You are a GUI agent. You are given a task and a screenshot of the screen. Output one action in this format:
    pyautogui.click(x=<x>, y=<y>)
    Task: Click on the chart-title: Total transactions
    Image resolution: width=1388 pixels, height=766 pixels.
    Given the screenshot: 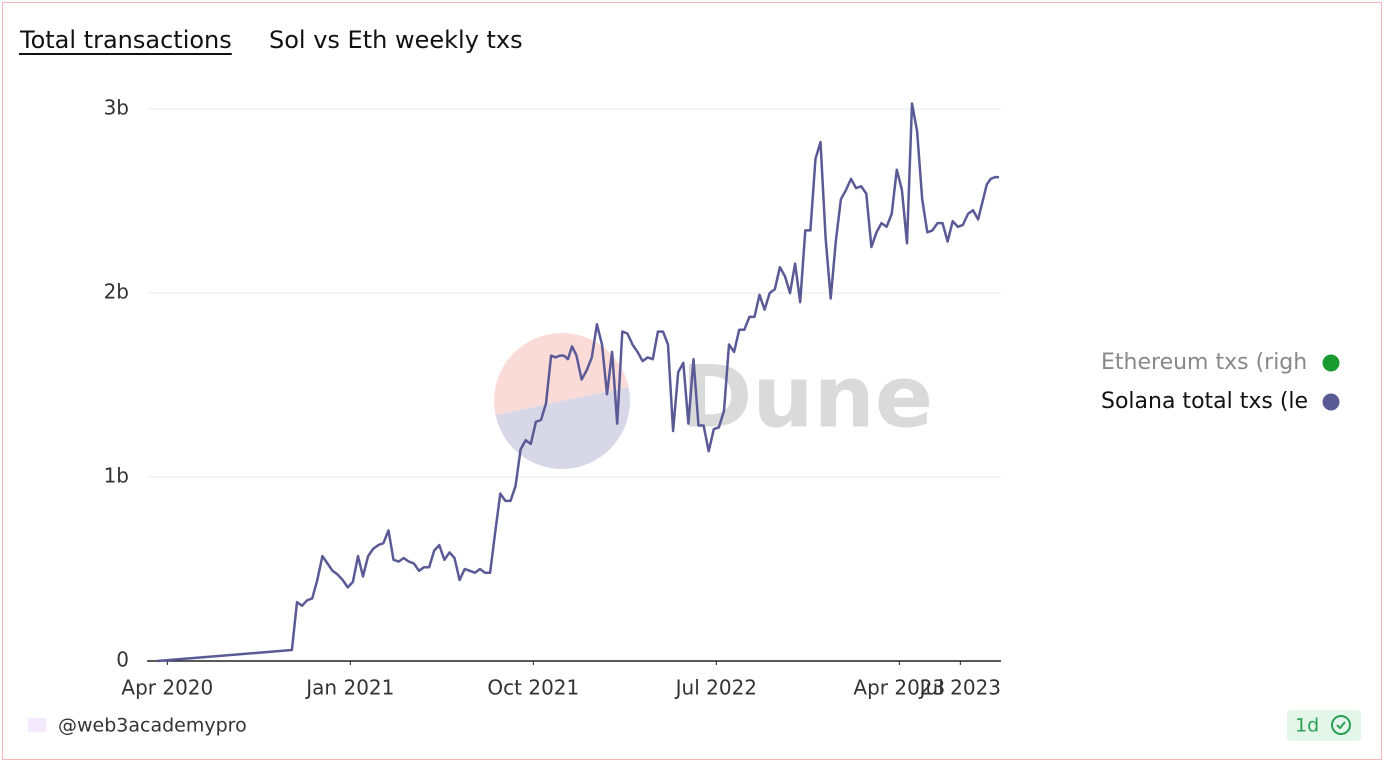 What is the action you would take?
    pyautogui.click(x=125, y=40)
    